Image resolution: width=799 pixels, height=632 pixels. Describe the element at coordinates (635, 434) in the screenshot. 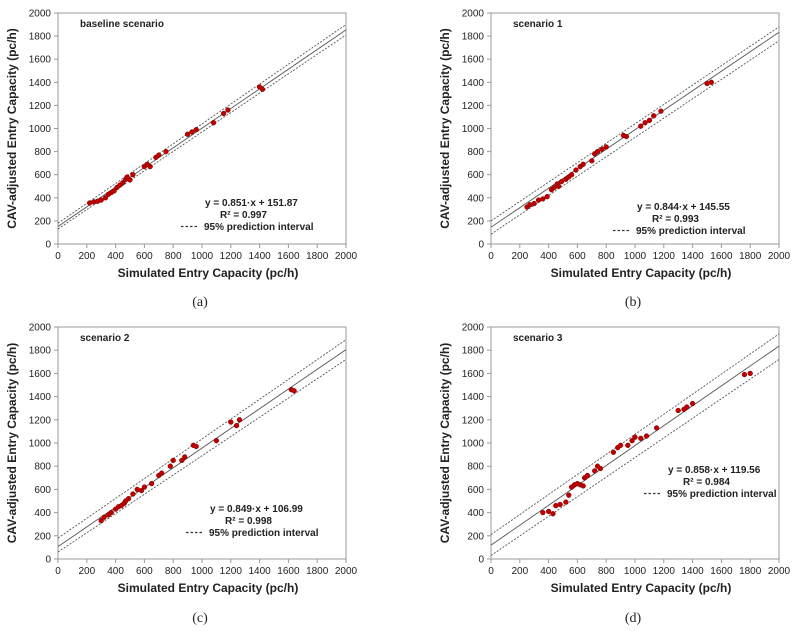

I see `prediction-interval-upper-line` at that location.